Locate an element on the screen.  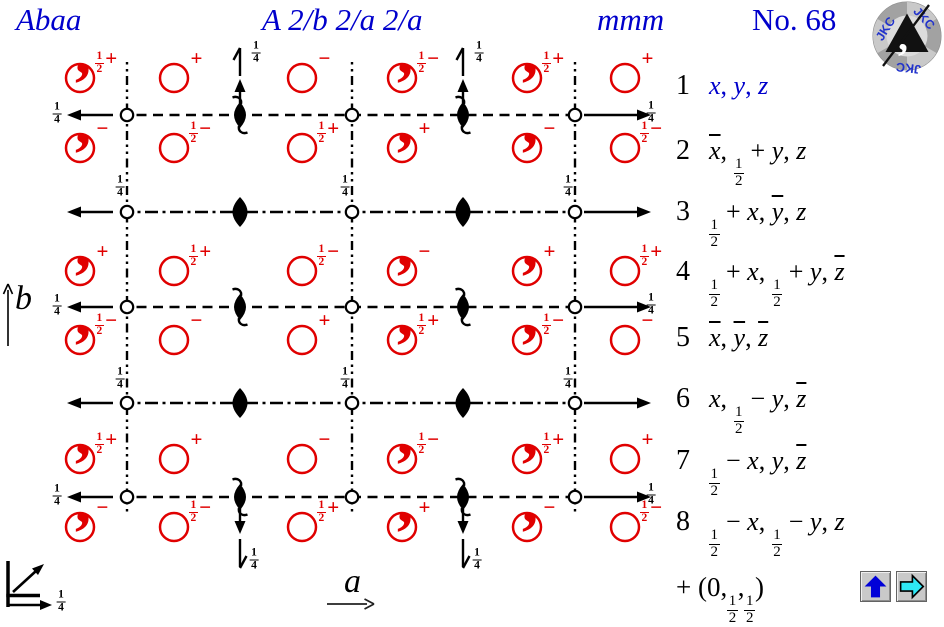
position-coordinates: x, y, z is located at coordinates (738, 85).